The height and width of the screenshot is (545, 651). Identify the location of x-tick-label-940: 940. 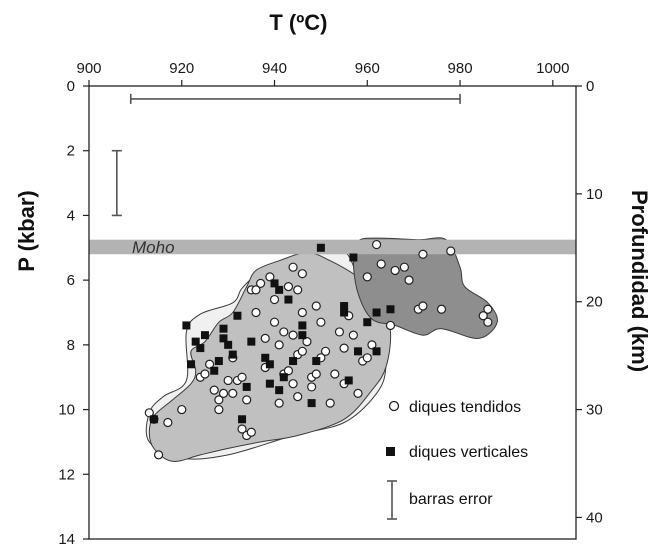
(274, 68).